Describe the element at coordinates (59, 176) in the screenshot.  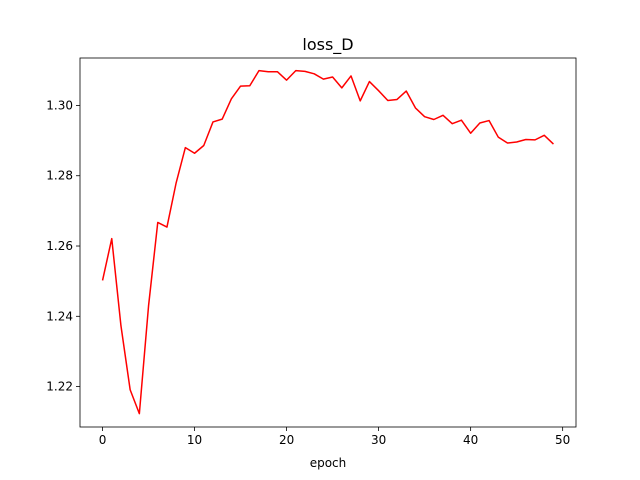
I see `y-tick-label-3: 1.28` at that location.